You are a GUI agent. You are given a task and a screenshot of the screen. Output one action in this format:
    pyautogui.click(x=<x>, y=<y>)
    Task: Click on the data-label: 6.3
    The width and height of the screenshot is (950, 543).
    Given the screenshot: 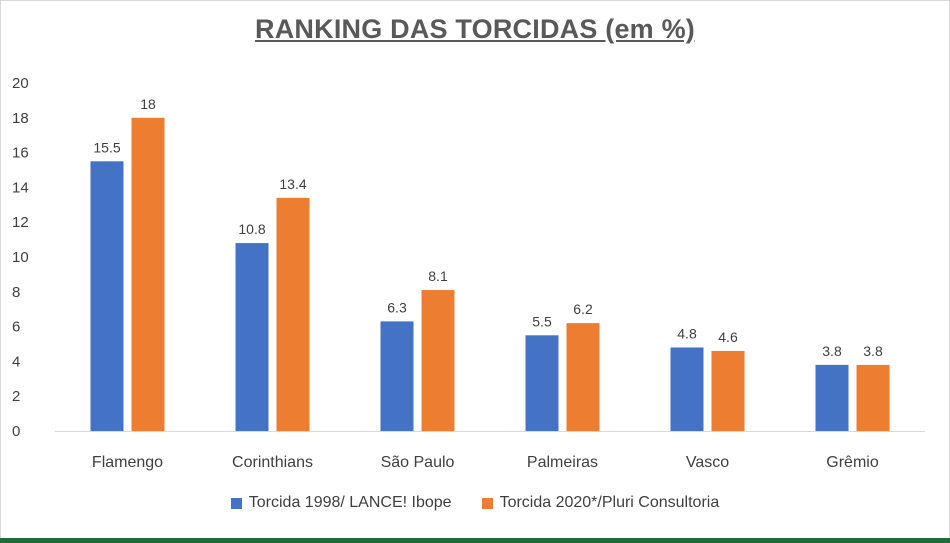 What is the action you would take?
    pyautogui.click(x=397, y=307)
    